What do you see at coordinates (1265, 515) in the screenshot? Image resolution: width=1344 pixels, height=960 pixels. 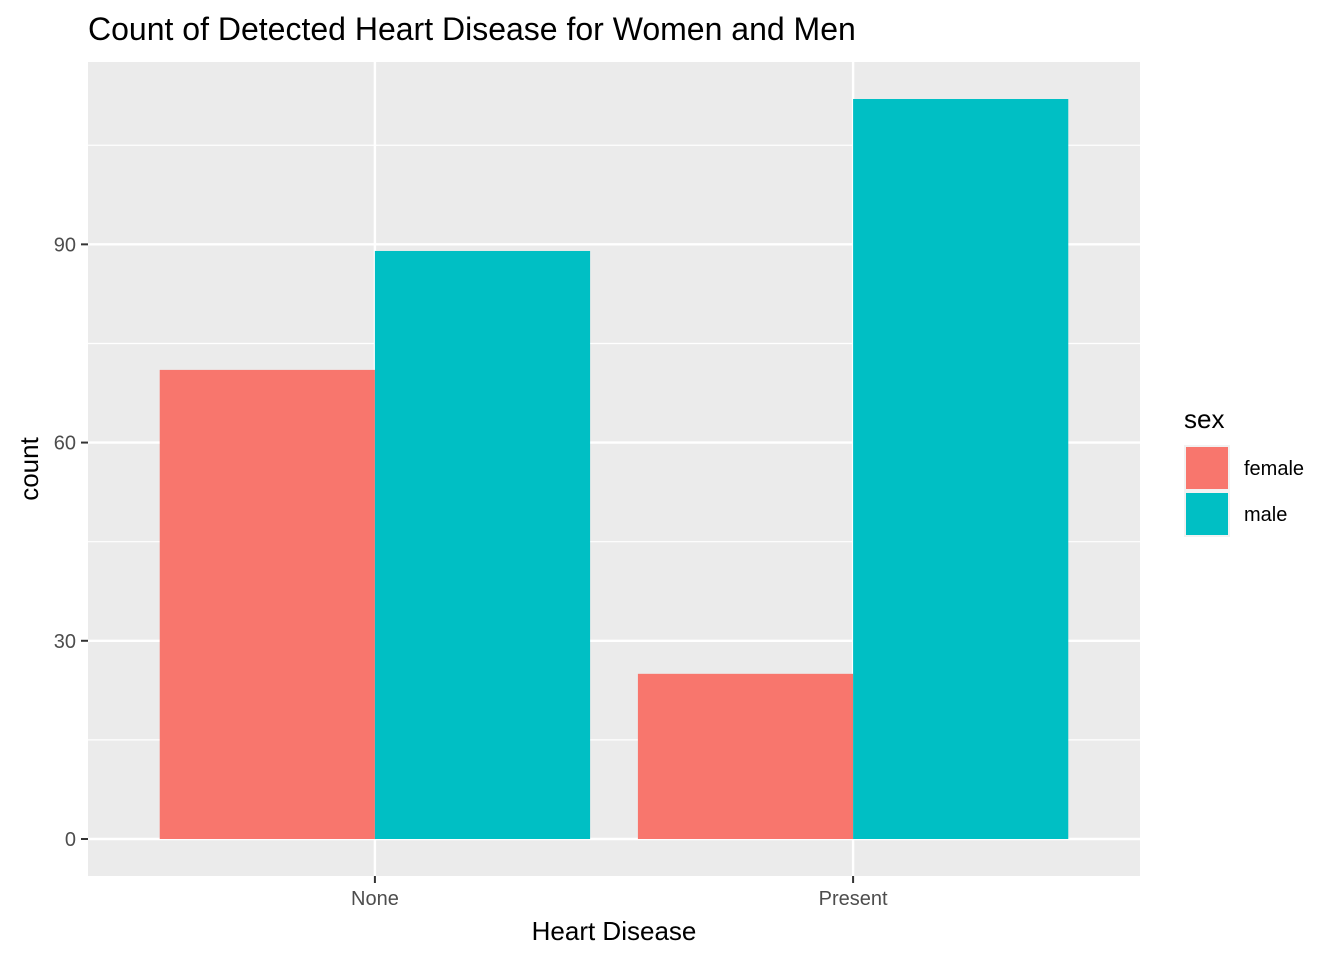 I see `legend-label-male: male` at bounding box center [1265, 515].